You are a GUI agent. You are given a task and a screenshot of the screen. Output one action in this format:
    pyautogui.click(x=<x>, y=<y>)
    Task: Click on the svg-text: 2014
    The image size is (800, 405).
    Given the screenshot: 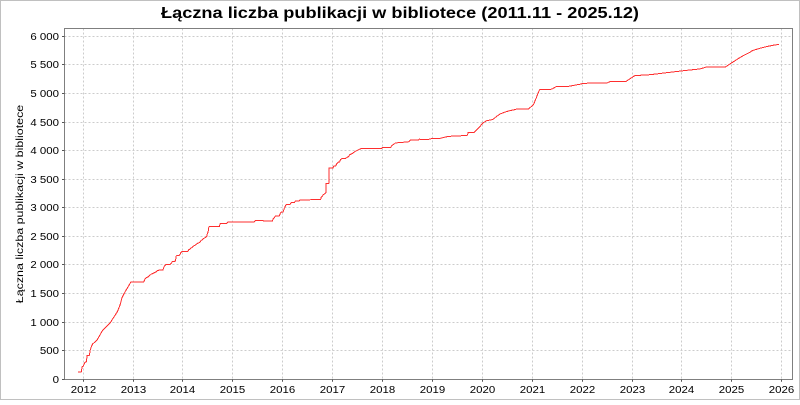 What is the action you would take?
    pyautogui.click(x=183, y=390)
    